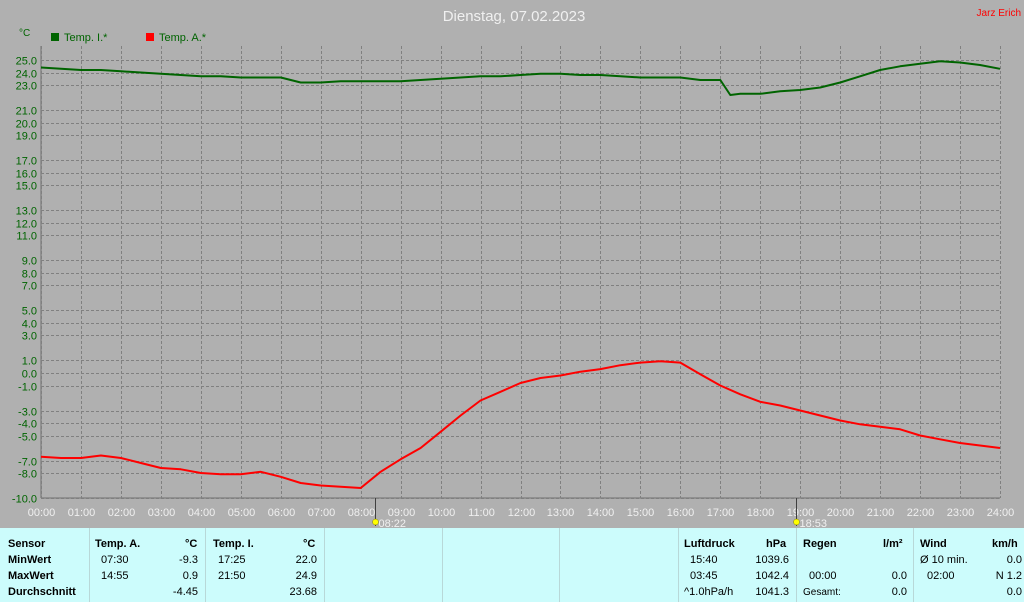 The height and width of the screenshot is (602, 1024). I want to click on temp-i-min-value: 22.0, so click(306, 560).